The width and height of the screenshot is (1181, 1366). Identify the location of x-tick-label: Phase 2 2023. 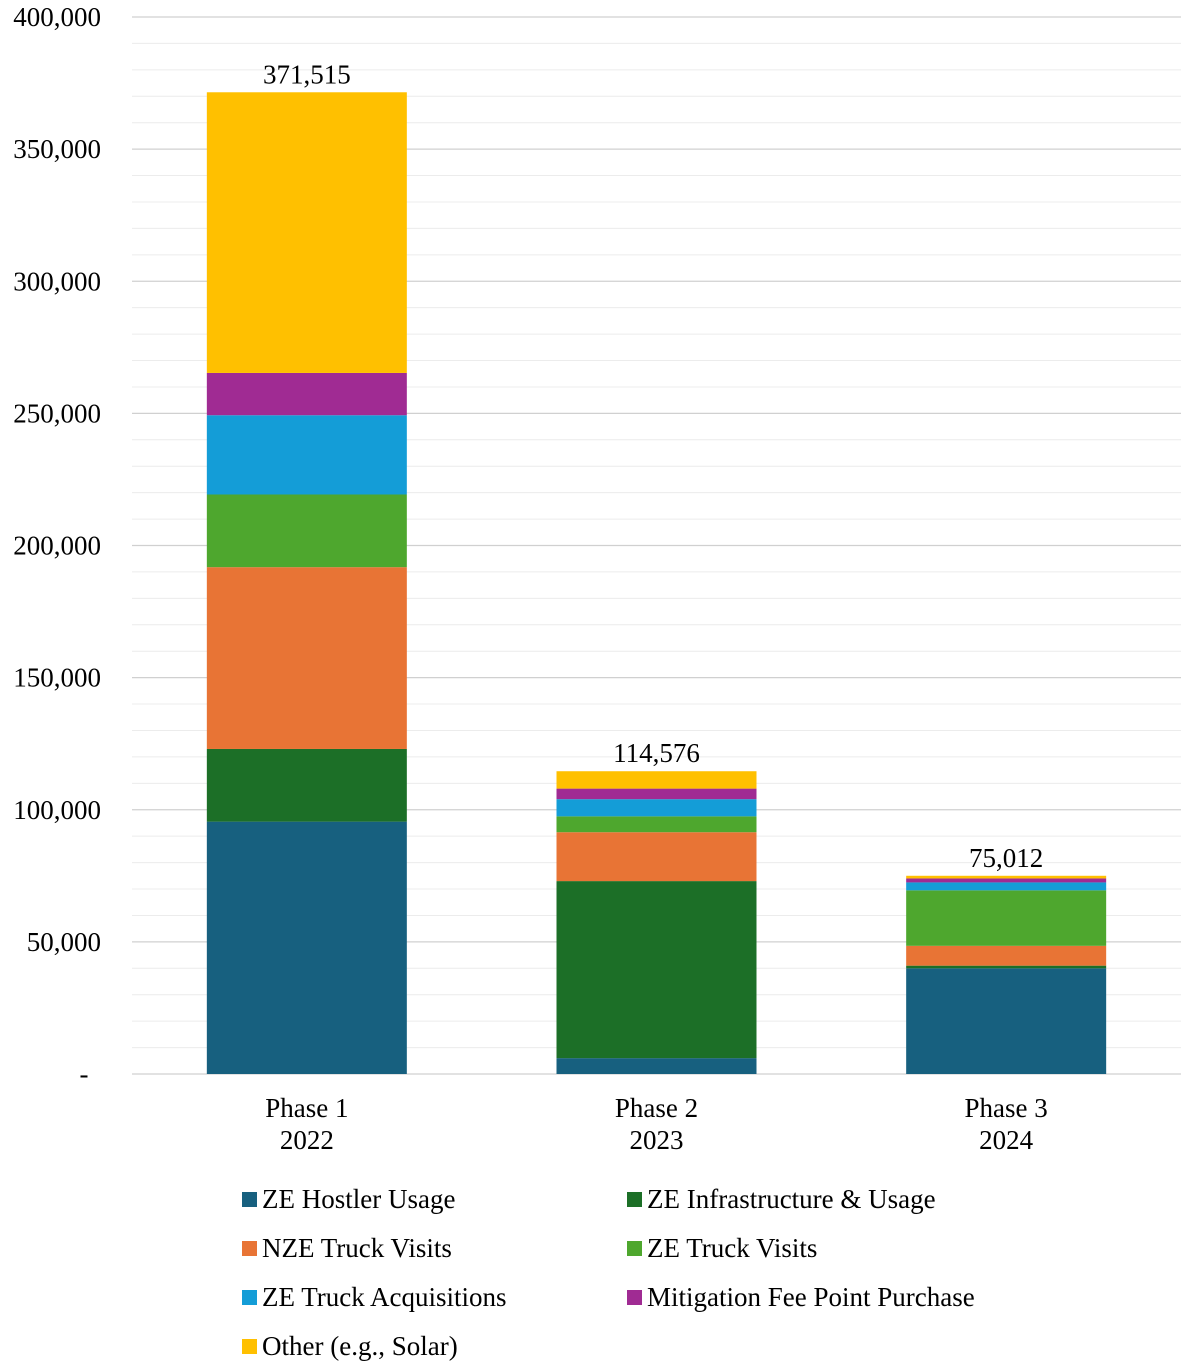
(656, 1124).